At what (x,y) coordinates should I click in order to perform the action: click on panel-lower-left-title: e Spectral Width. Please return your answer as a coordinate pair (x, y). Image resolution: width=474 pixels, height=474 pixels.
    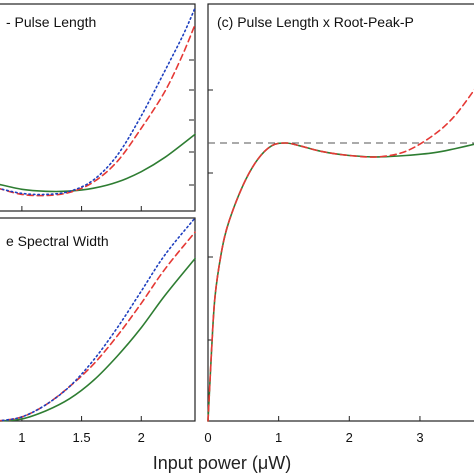
    Looking at the image, I should click on (57, 241).